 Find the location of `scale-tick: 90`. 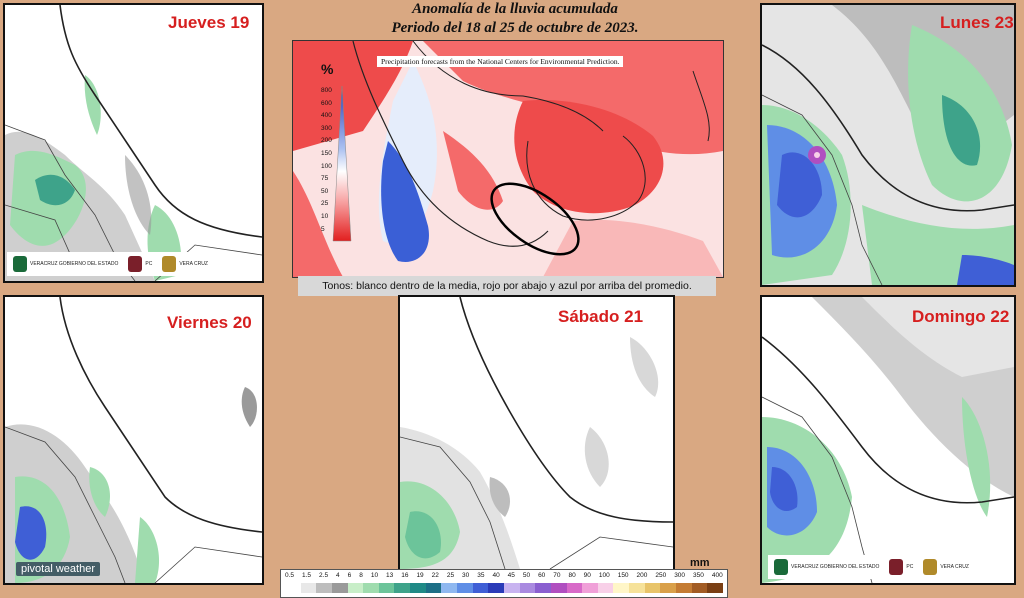

scale-tick: 90 is located at coordinates (587, 575).